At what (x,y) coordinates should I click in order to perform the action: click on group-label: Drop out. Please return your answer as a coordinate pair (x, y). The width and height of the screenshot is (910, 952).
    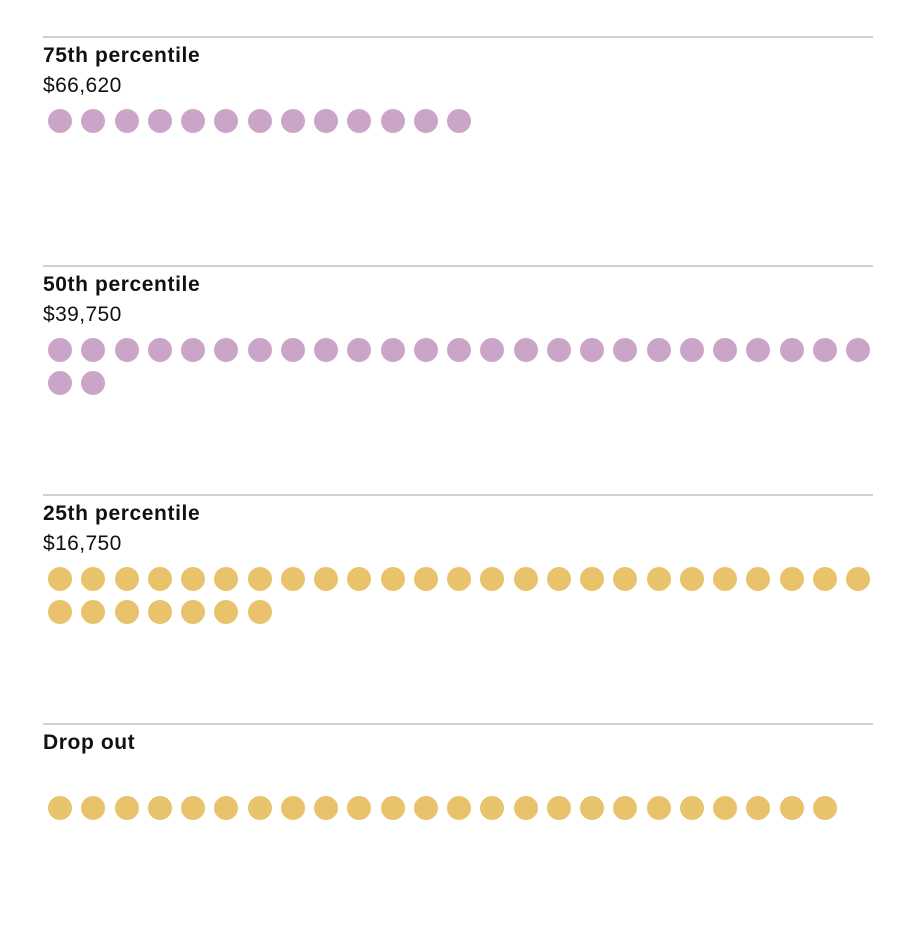
    Looking at the image, I should click on (89, 742).